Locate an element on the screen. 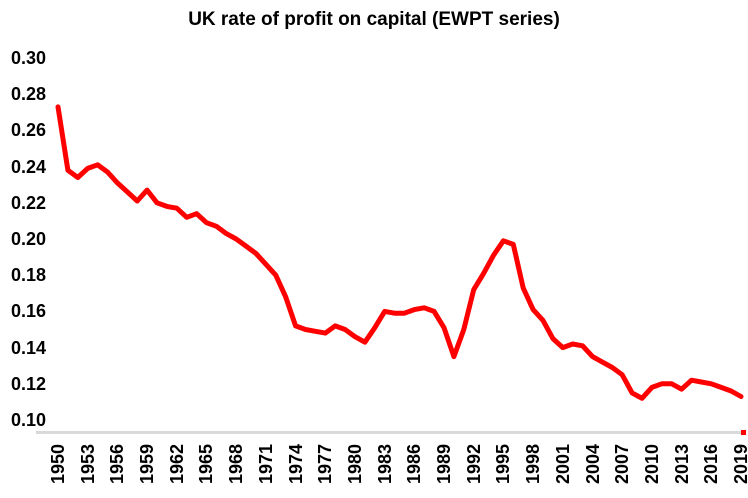  x-axis-tick-label: 2010 is located at coordinates (651, 464).